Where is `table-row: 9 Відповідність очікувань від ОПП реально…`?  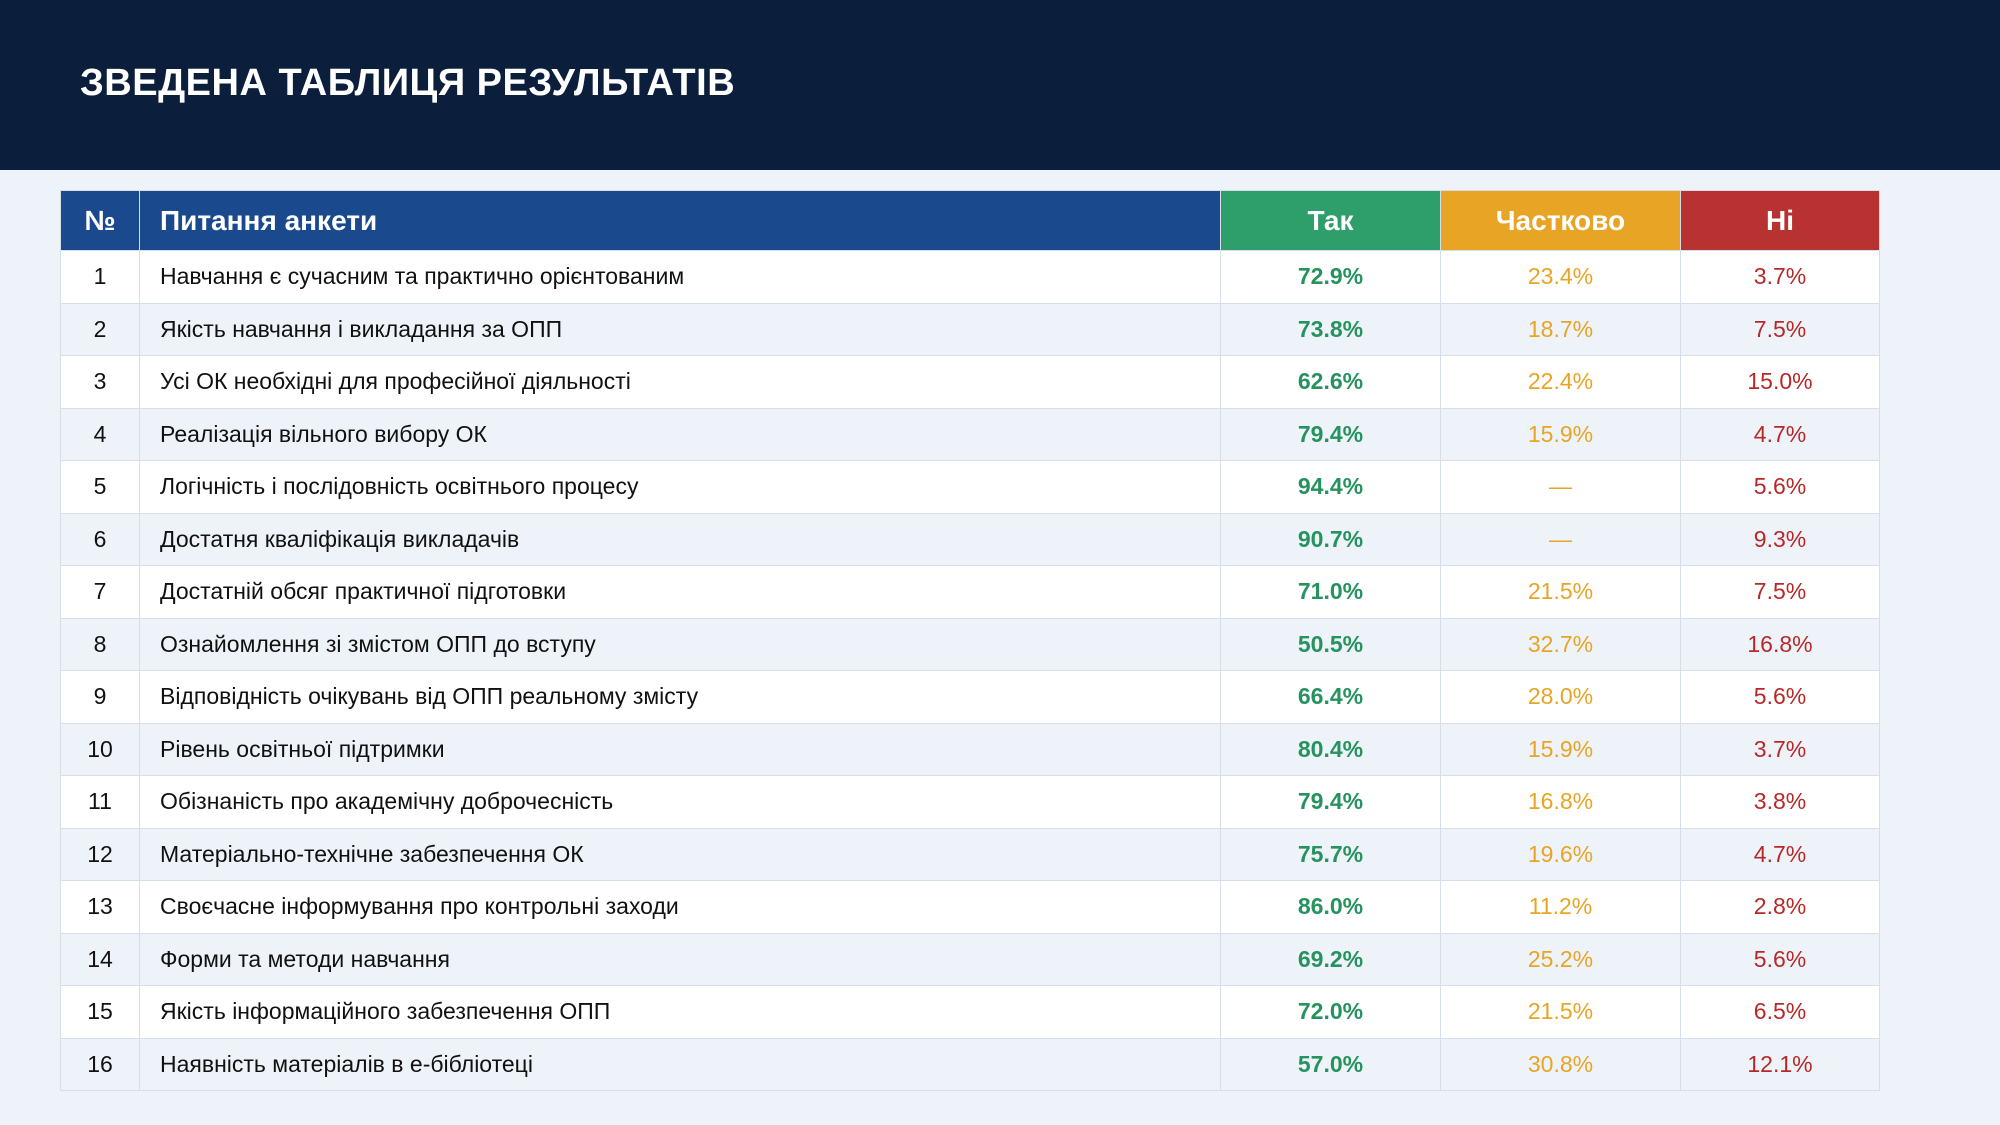 table-row: 9 Відповідність очікувань від ОПП реально… is located at coordinates (970, 697).